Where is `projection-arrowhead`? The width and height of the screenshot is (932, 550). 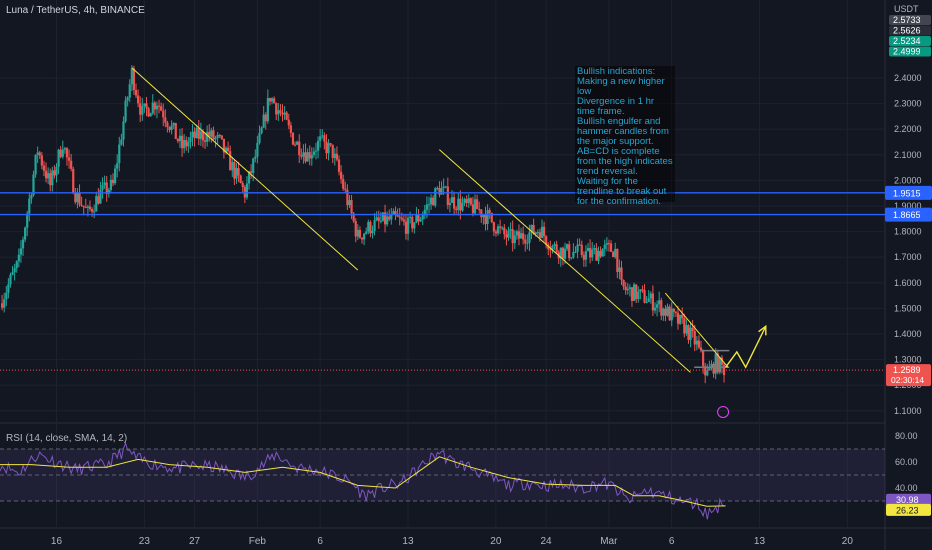
projection-arrowhead is located at coordinates (762, 330).